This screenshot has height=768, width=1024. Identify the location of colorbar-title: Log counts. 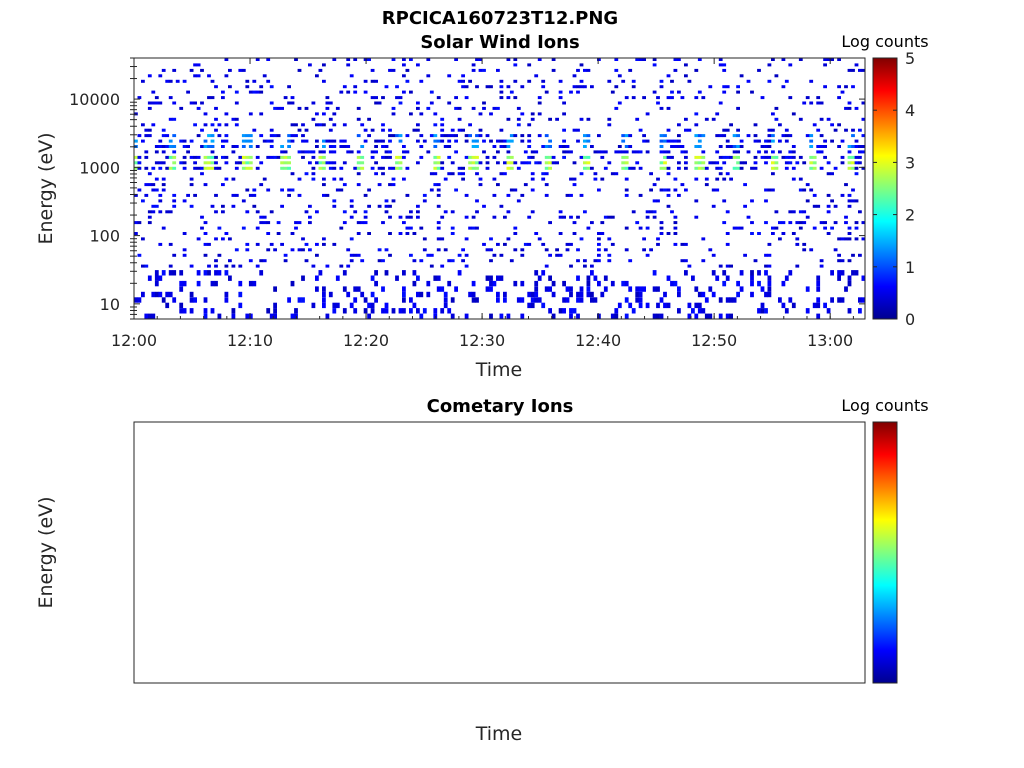
(884, 41).